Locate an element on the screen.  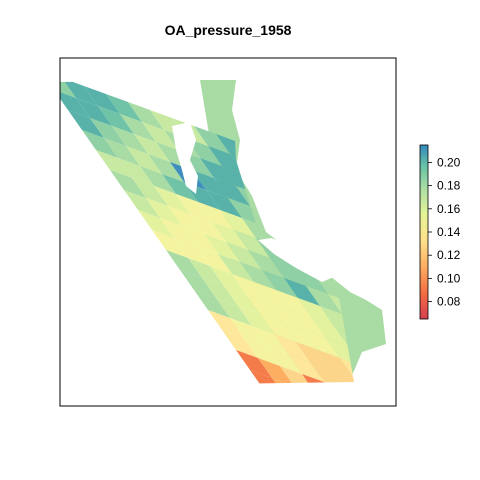
island-shape is located at coordinates (185, 158).